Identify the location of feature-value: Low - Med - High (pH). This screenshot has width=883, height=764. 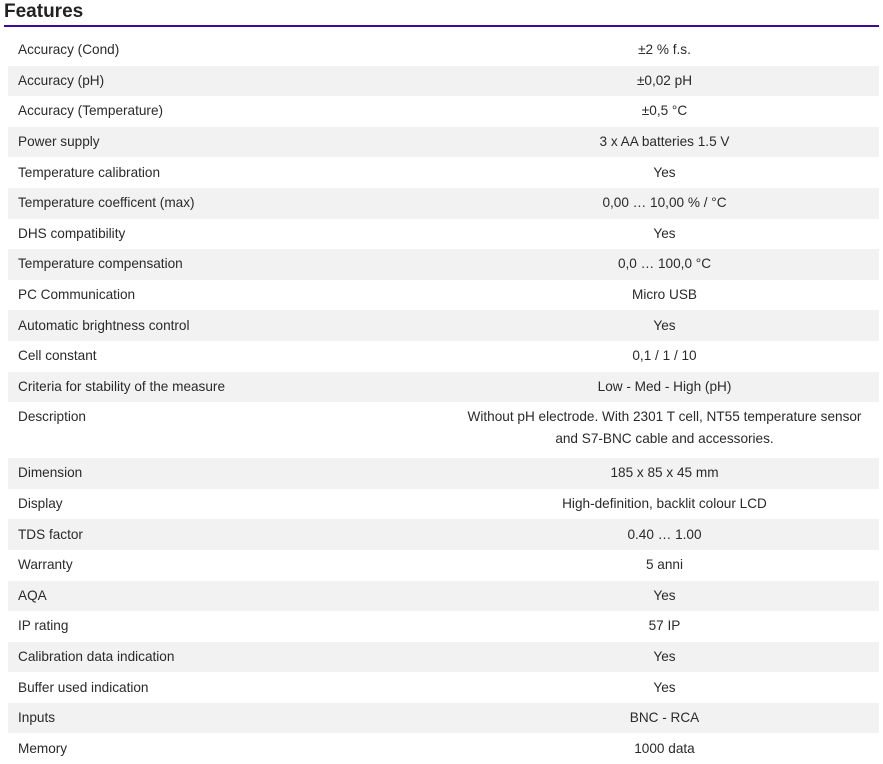
(664, 387).